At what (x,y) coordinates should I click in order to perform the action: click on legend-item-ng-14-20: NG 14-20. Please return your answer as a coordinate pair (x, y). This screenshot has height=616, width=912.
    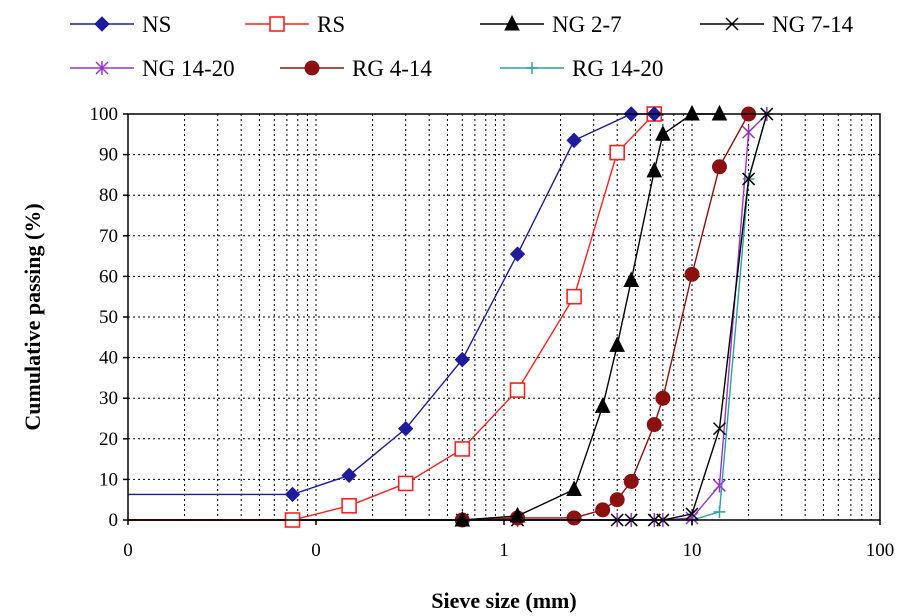
    Looking at the image, I should click on (152, 68).